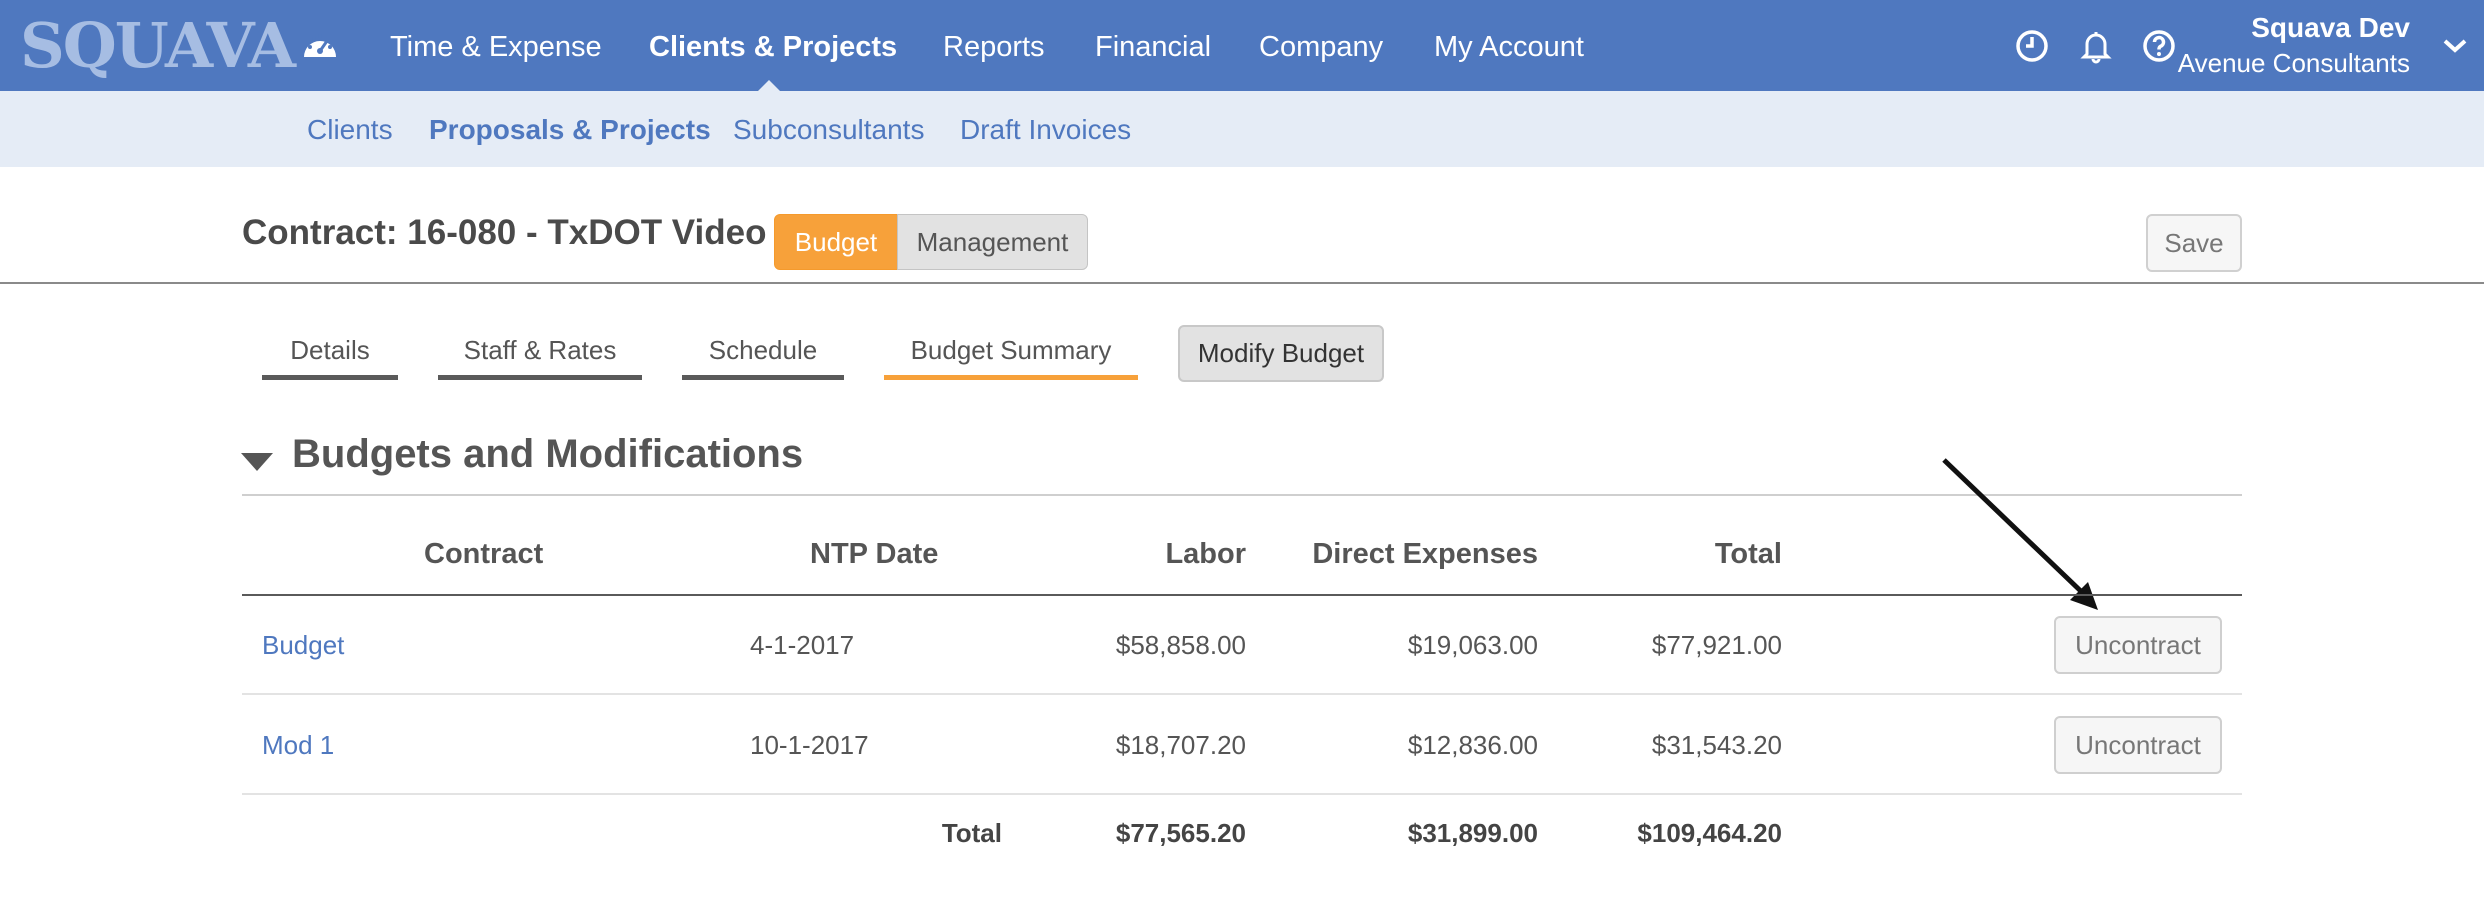 The height and width of the screenshot is (922, 2484). I want to click on grand-total-cell: $109,464.20, so click(1709, 833).